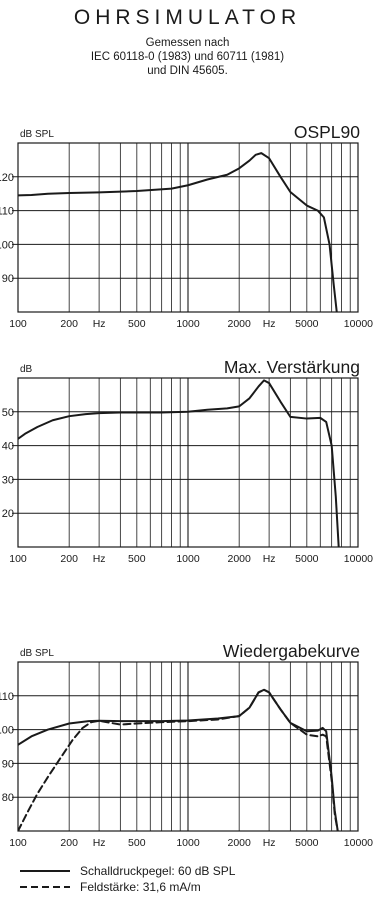 Image resolution: width=375 pixels, height=902 pixels. I want to click on y-tick-label: 40, so click(8, 447).